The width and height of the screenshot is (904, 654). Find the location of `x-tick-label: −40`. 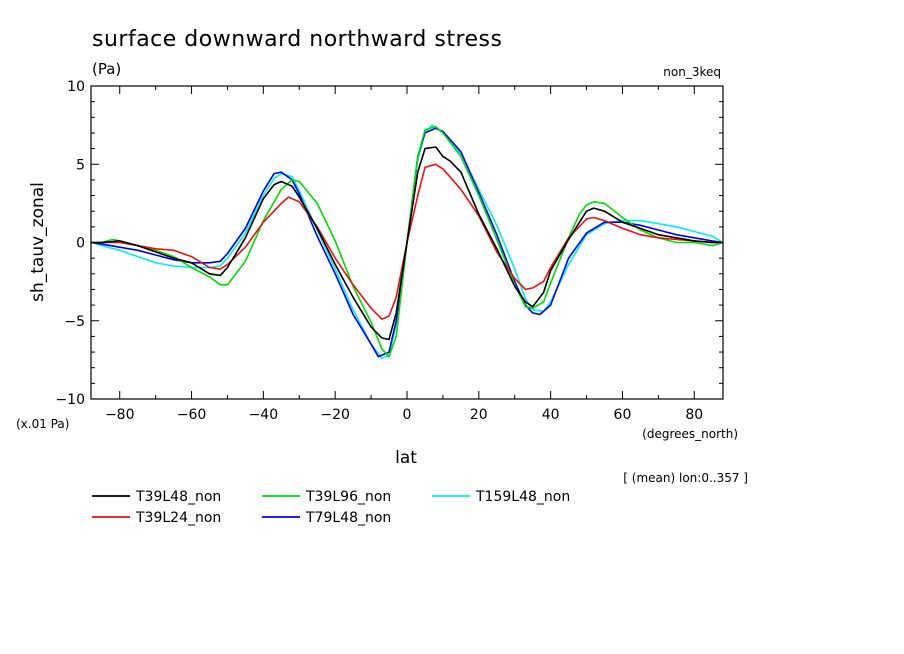

x-tick-label: −40 is located at coordinates (264, 415).